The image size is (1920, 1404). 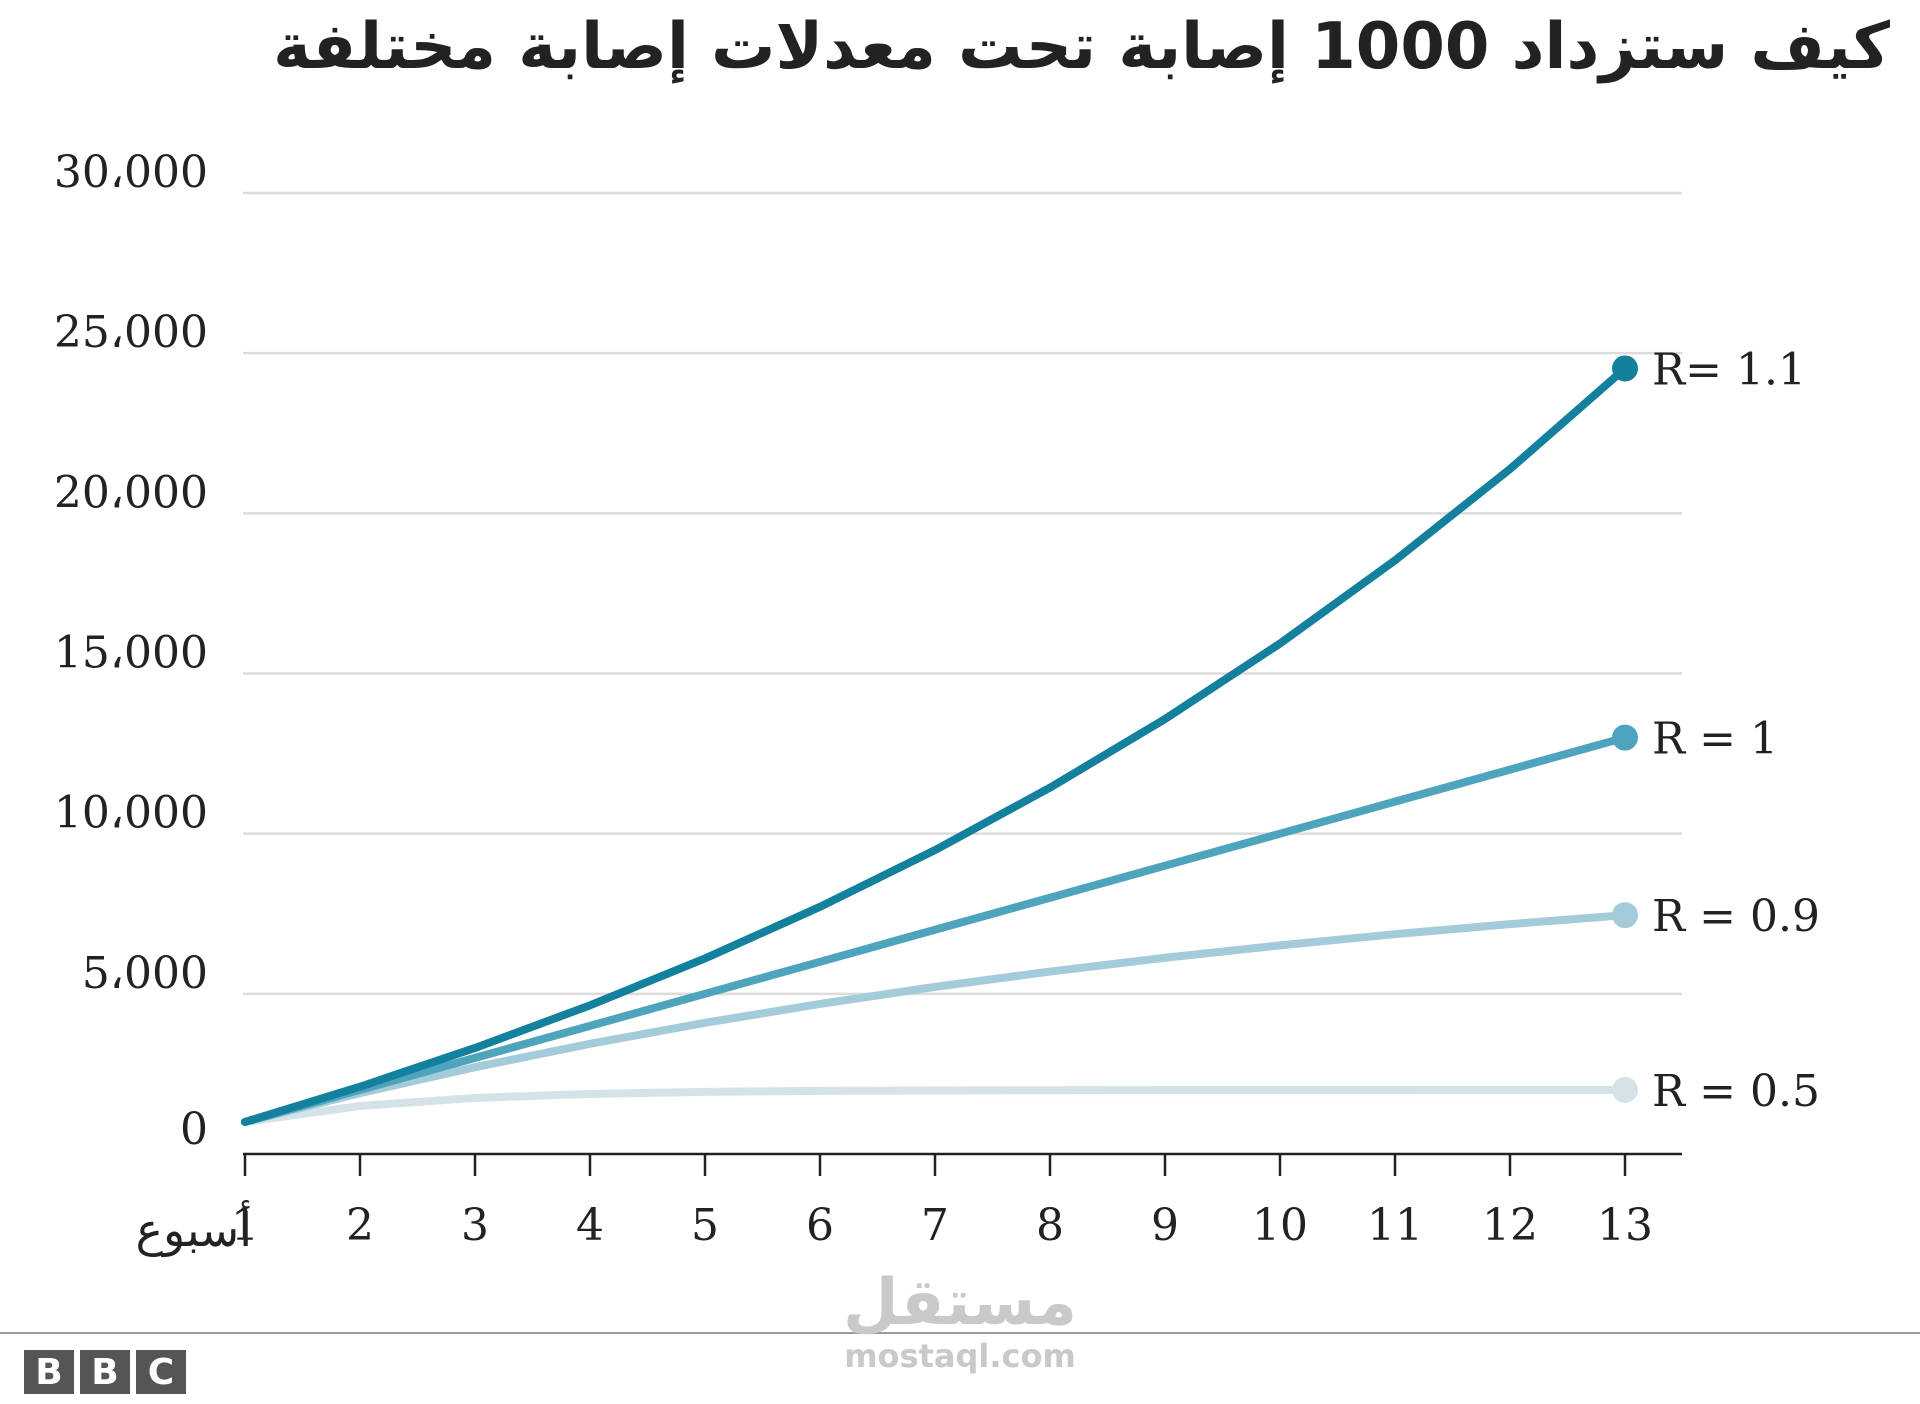 I want to click on y-tick-label: 0, so click(x=194, y=1129).